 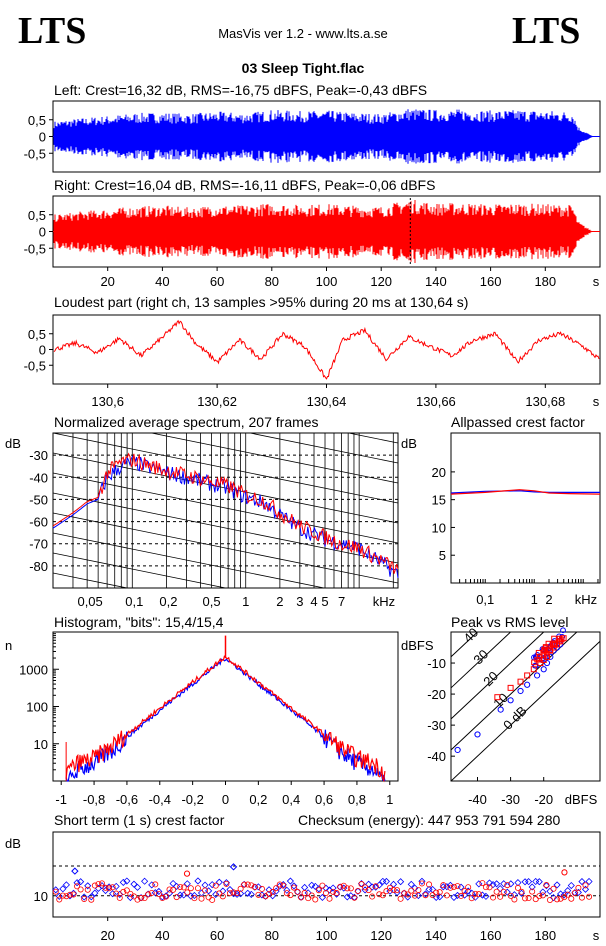 What do you see at coordinates (37, 707) in the screenshot?
I see `histogram-ytick-label: 100` at bounding box center [37, 707].